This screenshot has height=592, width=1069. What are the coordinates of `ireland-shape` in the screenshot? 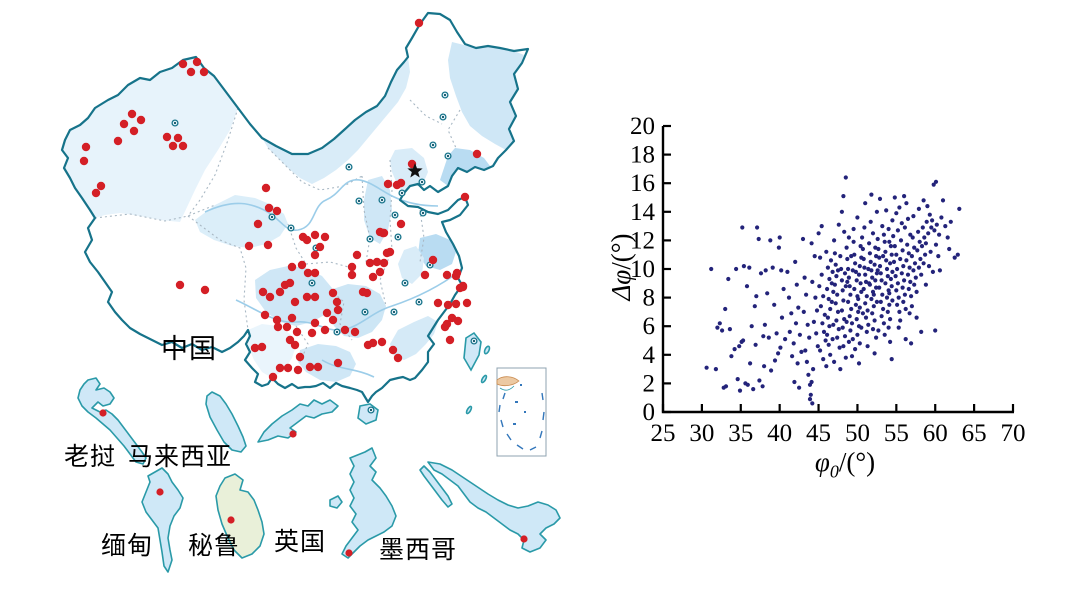 It's located at (336, 502).